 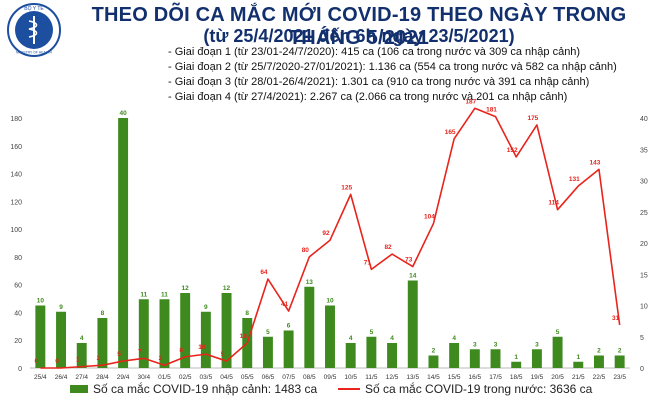 I want to click on x-tick-label: 18/5, so click(x=516, y=377).